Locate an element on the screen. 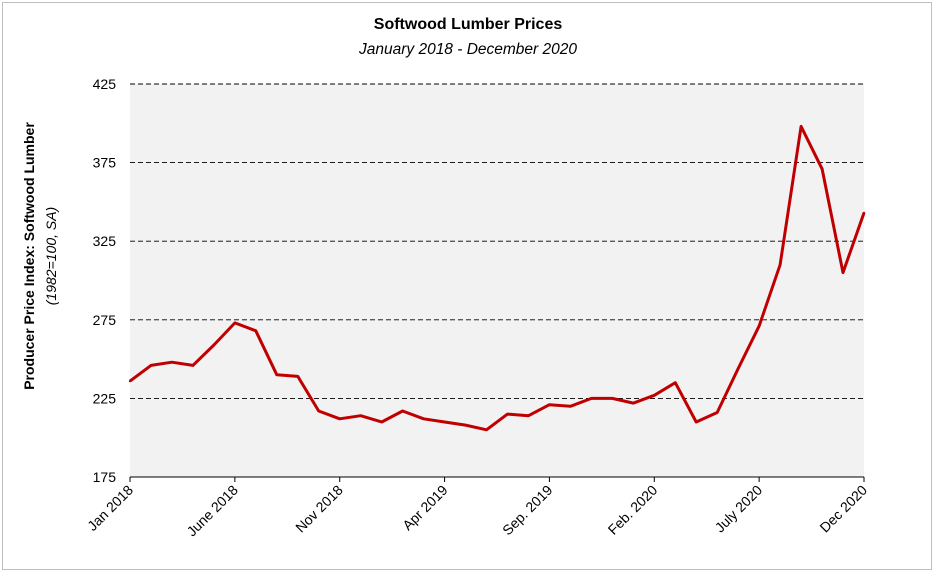  y-axis-label: Producer Price Index: Softwood Lumber is located at coordinates (29, 256).